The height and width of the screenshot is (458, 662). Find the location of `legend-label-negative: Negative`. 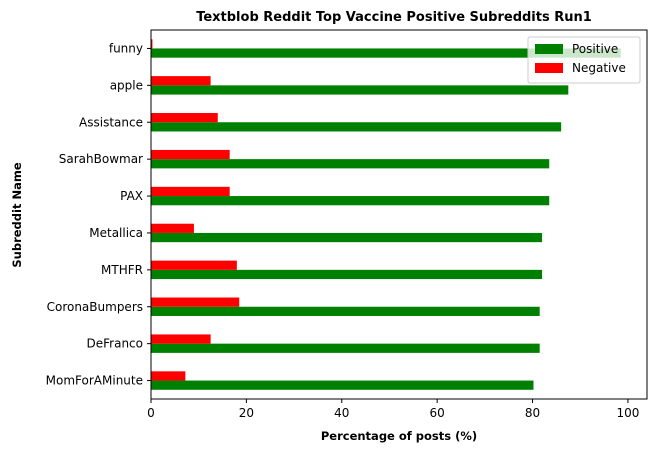

legend-label-negative: Negative is located at coordinates (599, 68).